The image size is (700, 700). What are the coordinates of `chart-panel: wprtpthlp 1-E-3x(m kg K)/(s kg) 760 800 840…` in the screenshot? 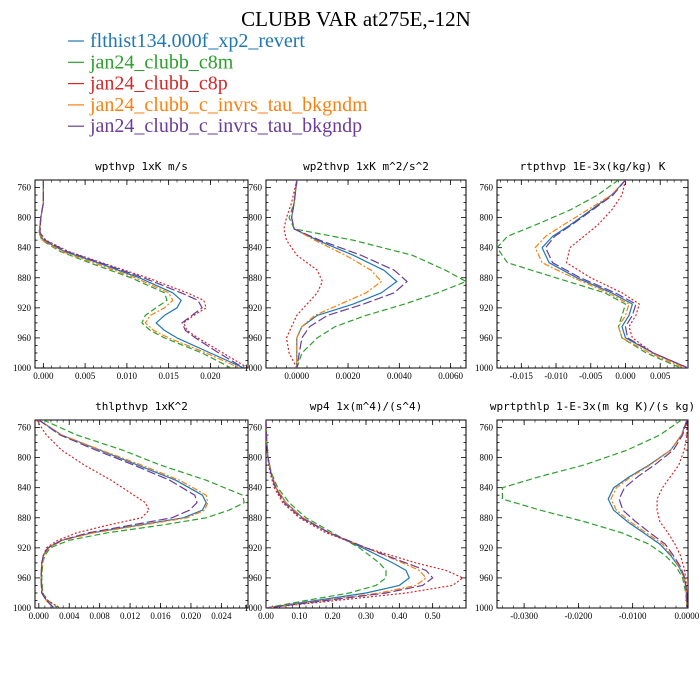 It's located at (587, 510).